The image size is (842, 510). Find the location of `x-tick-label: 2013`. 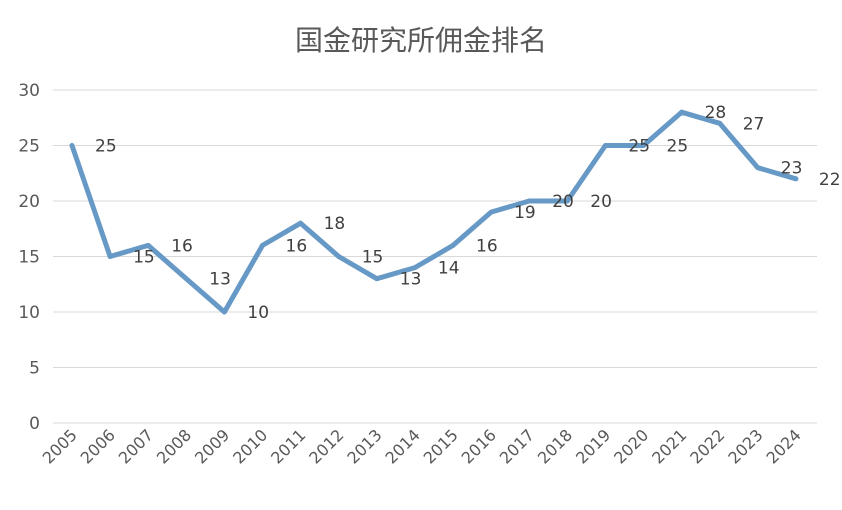

x-tick-label: 2013 is located at coordinates (364, 446).